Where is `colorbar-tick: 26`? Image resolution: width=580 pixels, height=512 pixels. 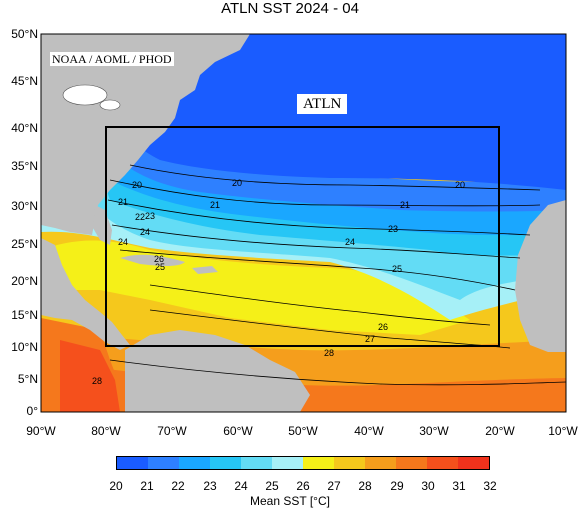
colorbar-tick: 26 is located at coordinates (303, 486).